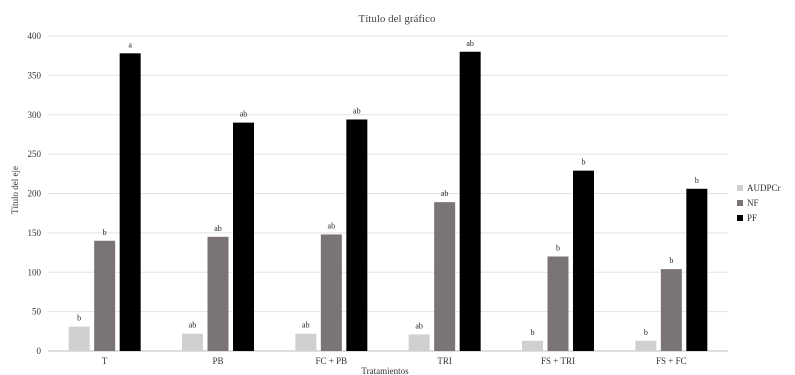 This screenshot has height=375, width=795. What do you see at coordinates (105, 361) in the screenshot?
I see `x-tick-label: T` at bounding box center [105, 361].